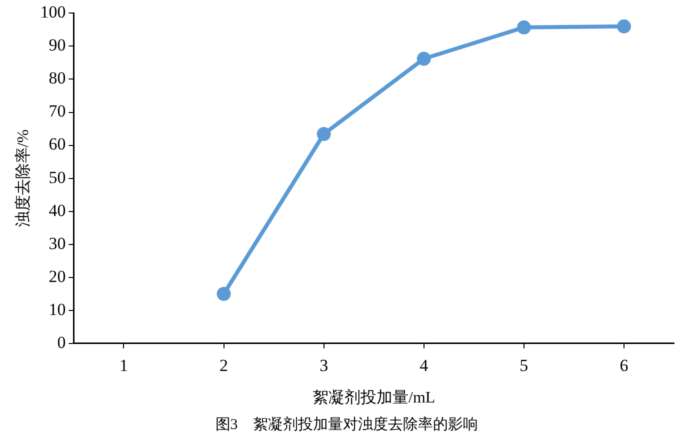 The image size is (683, 438). What do you see at coordinates (57, 144) in the screenshot?
I see `y-tick-label: 60` at bounding box center [57, 144].